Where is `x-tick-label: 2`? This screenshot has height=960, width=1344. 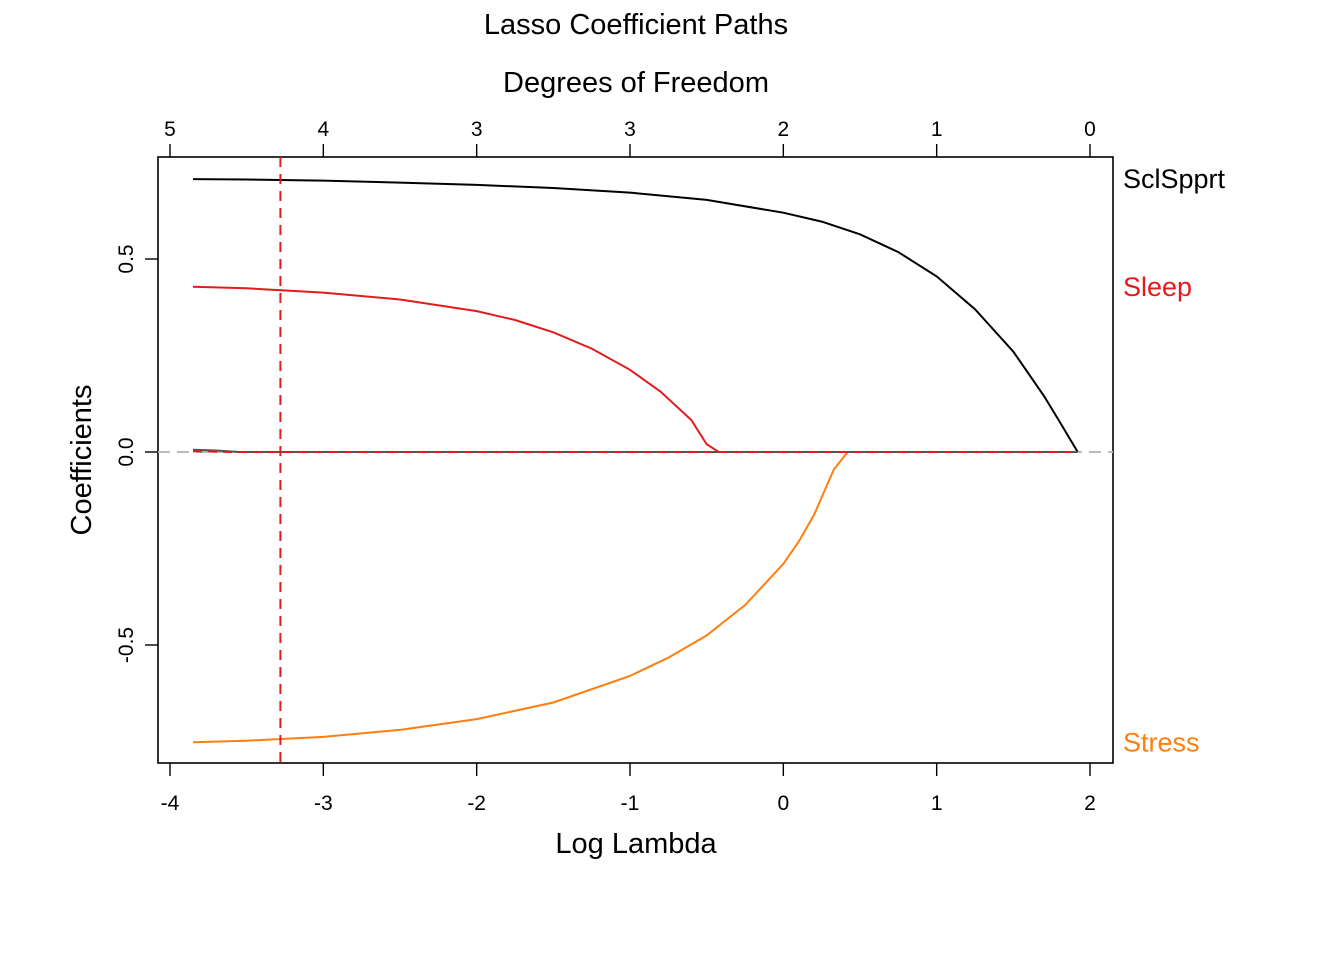
x-tick-label: 2 is located at coordinates (1090, 803).